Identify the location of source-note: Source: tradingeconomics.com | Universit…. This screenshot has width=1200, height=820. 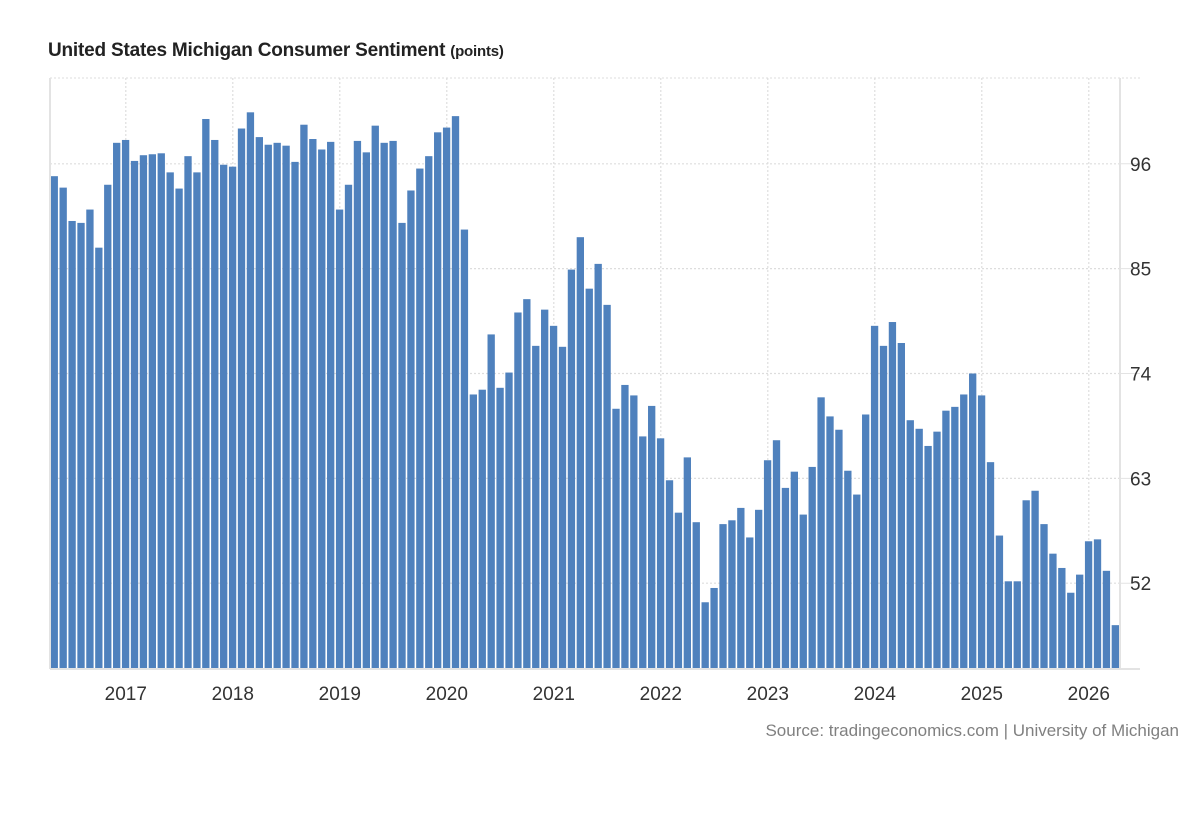
(972, 730).